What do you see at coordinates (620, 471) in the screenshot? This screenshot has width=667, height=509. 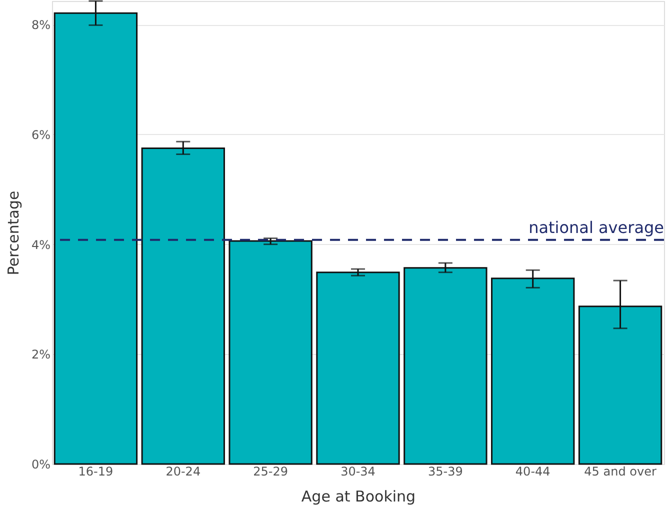 I see `x-tick-label: 45 and over` at bounding box center [620, 471].